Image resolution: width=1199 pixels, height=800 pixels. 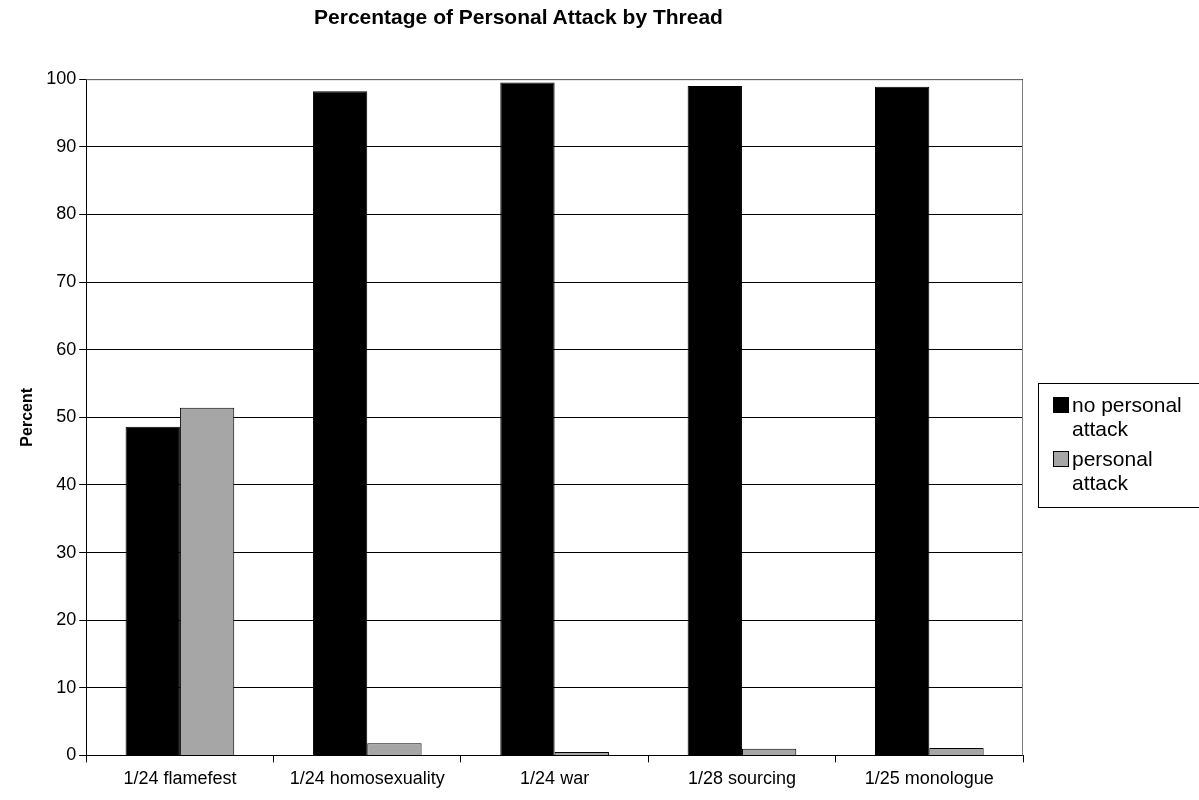 What do you see at coordinates (367, 778) in the screenshot?
I see `x-tick-label: 1/24 homosexuality` at bounding box center [367, 778].